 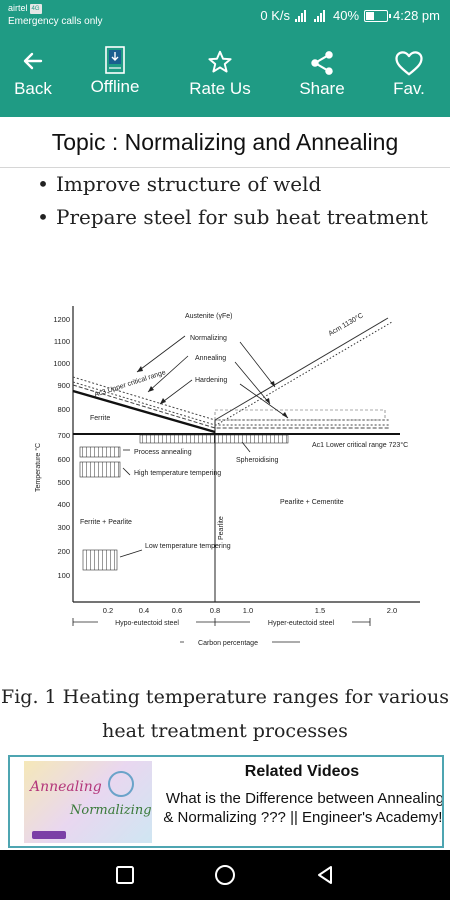 I want to click on signal-icon, so click(x=301, y=15).